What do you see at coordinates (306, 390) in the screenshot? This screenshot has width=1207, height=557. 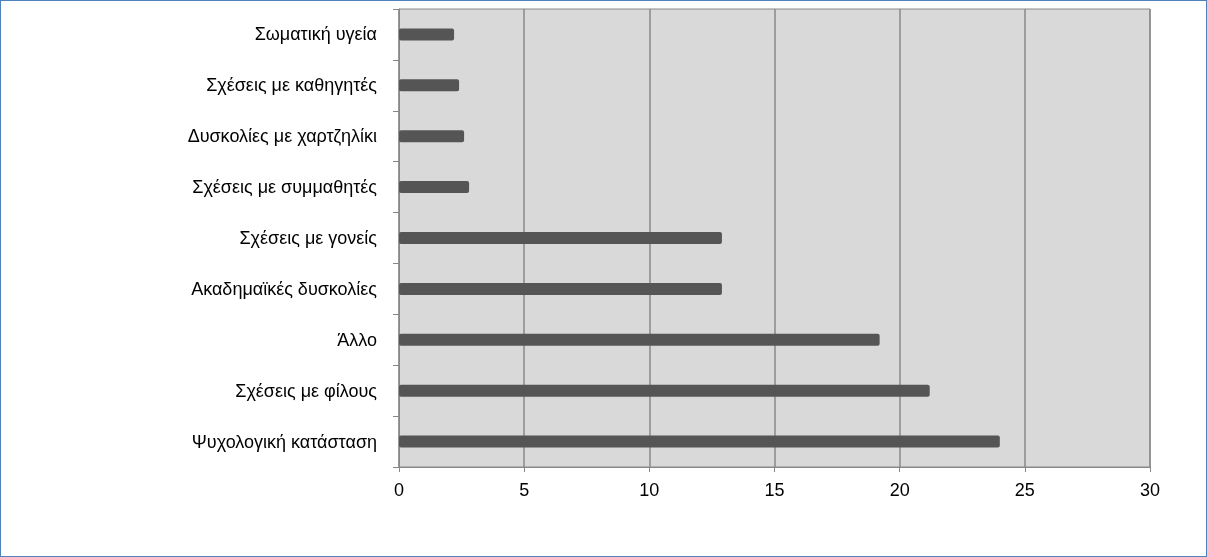 I see `y-tick-label: Σχέσεις με φίλους` at bounding box center [306, 390].